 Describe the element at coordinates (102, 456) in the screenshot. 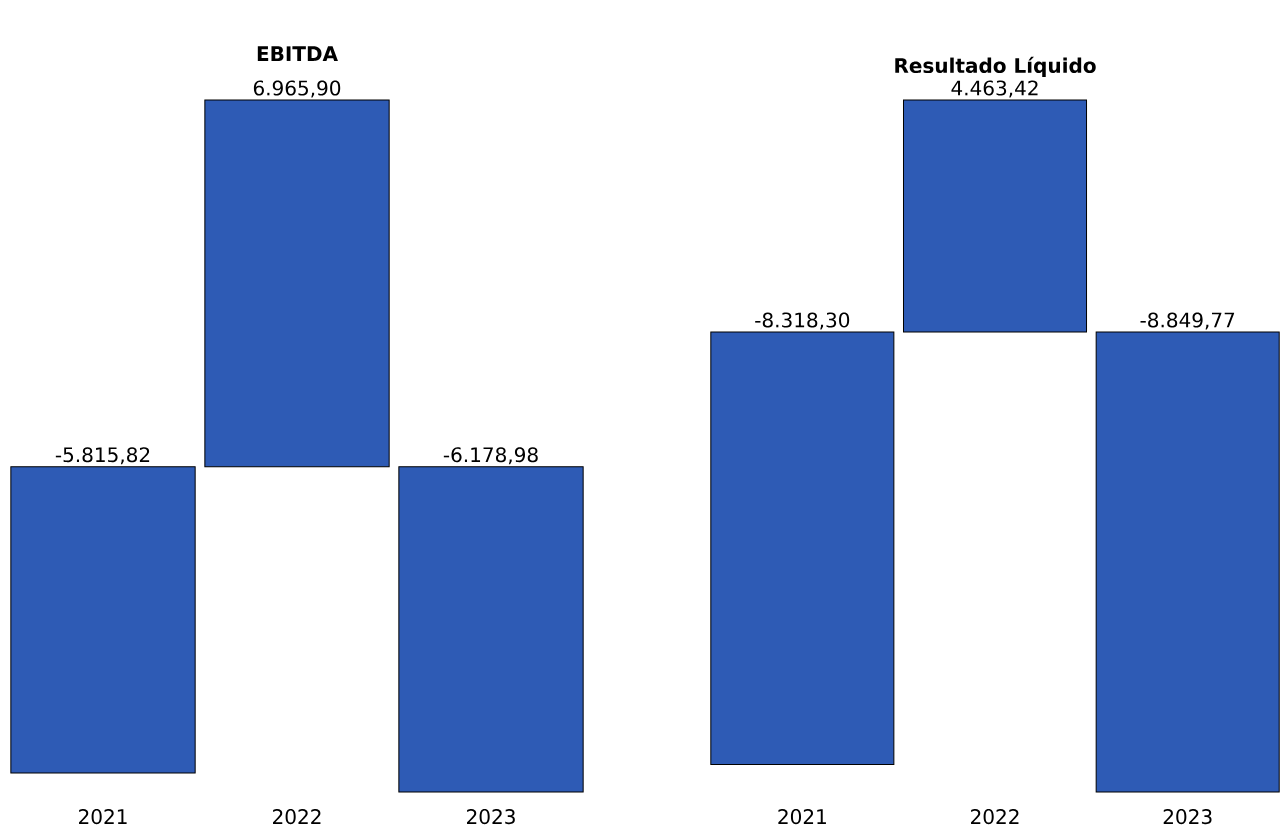

I see `data-label: -5.815,82` at that location.